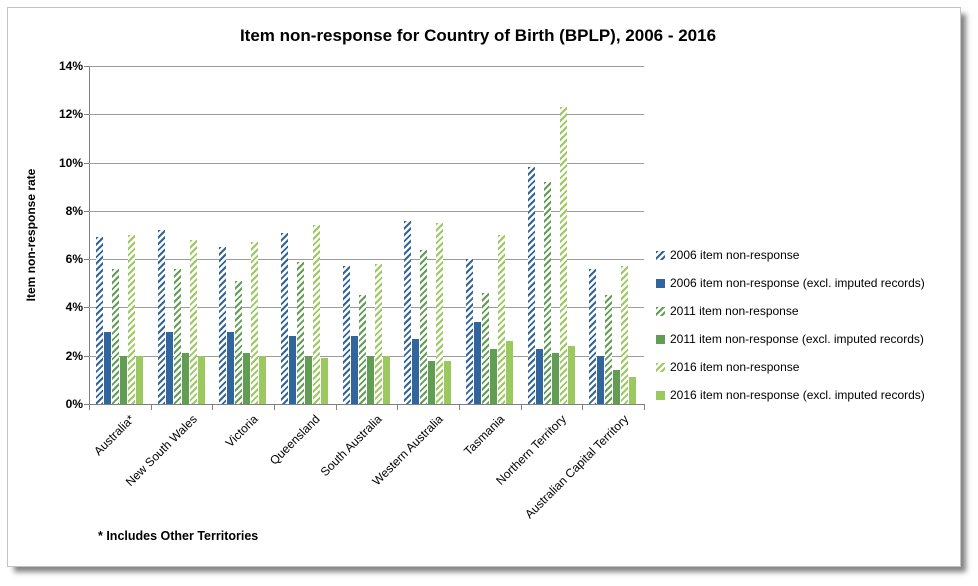 The image size is (978, 586). What do you see at coordinates (790, 367) in the screenshot?
I see `legend-item: 2016 item non-response` at bounding box center [790, 367].